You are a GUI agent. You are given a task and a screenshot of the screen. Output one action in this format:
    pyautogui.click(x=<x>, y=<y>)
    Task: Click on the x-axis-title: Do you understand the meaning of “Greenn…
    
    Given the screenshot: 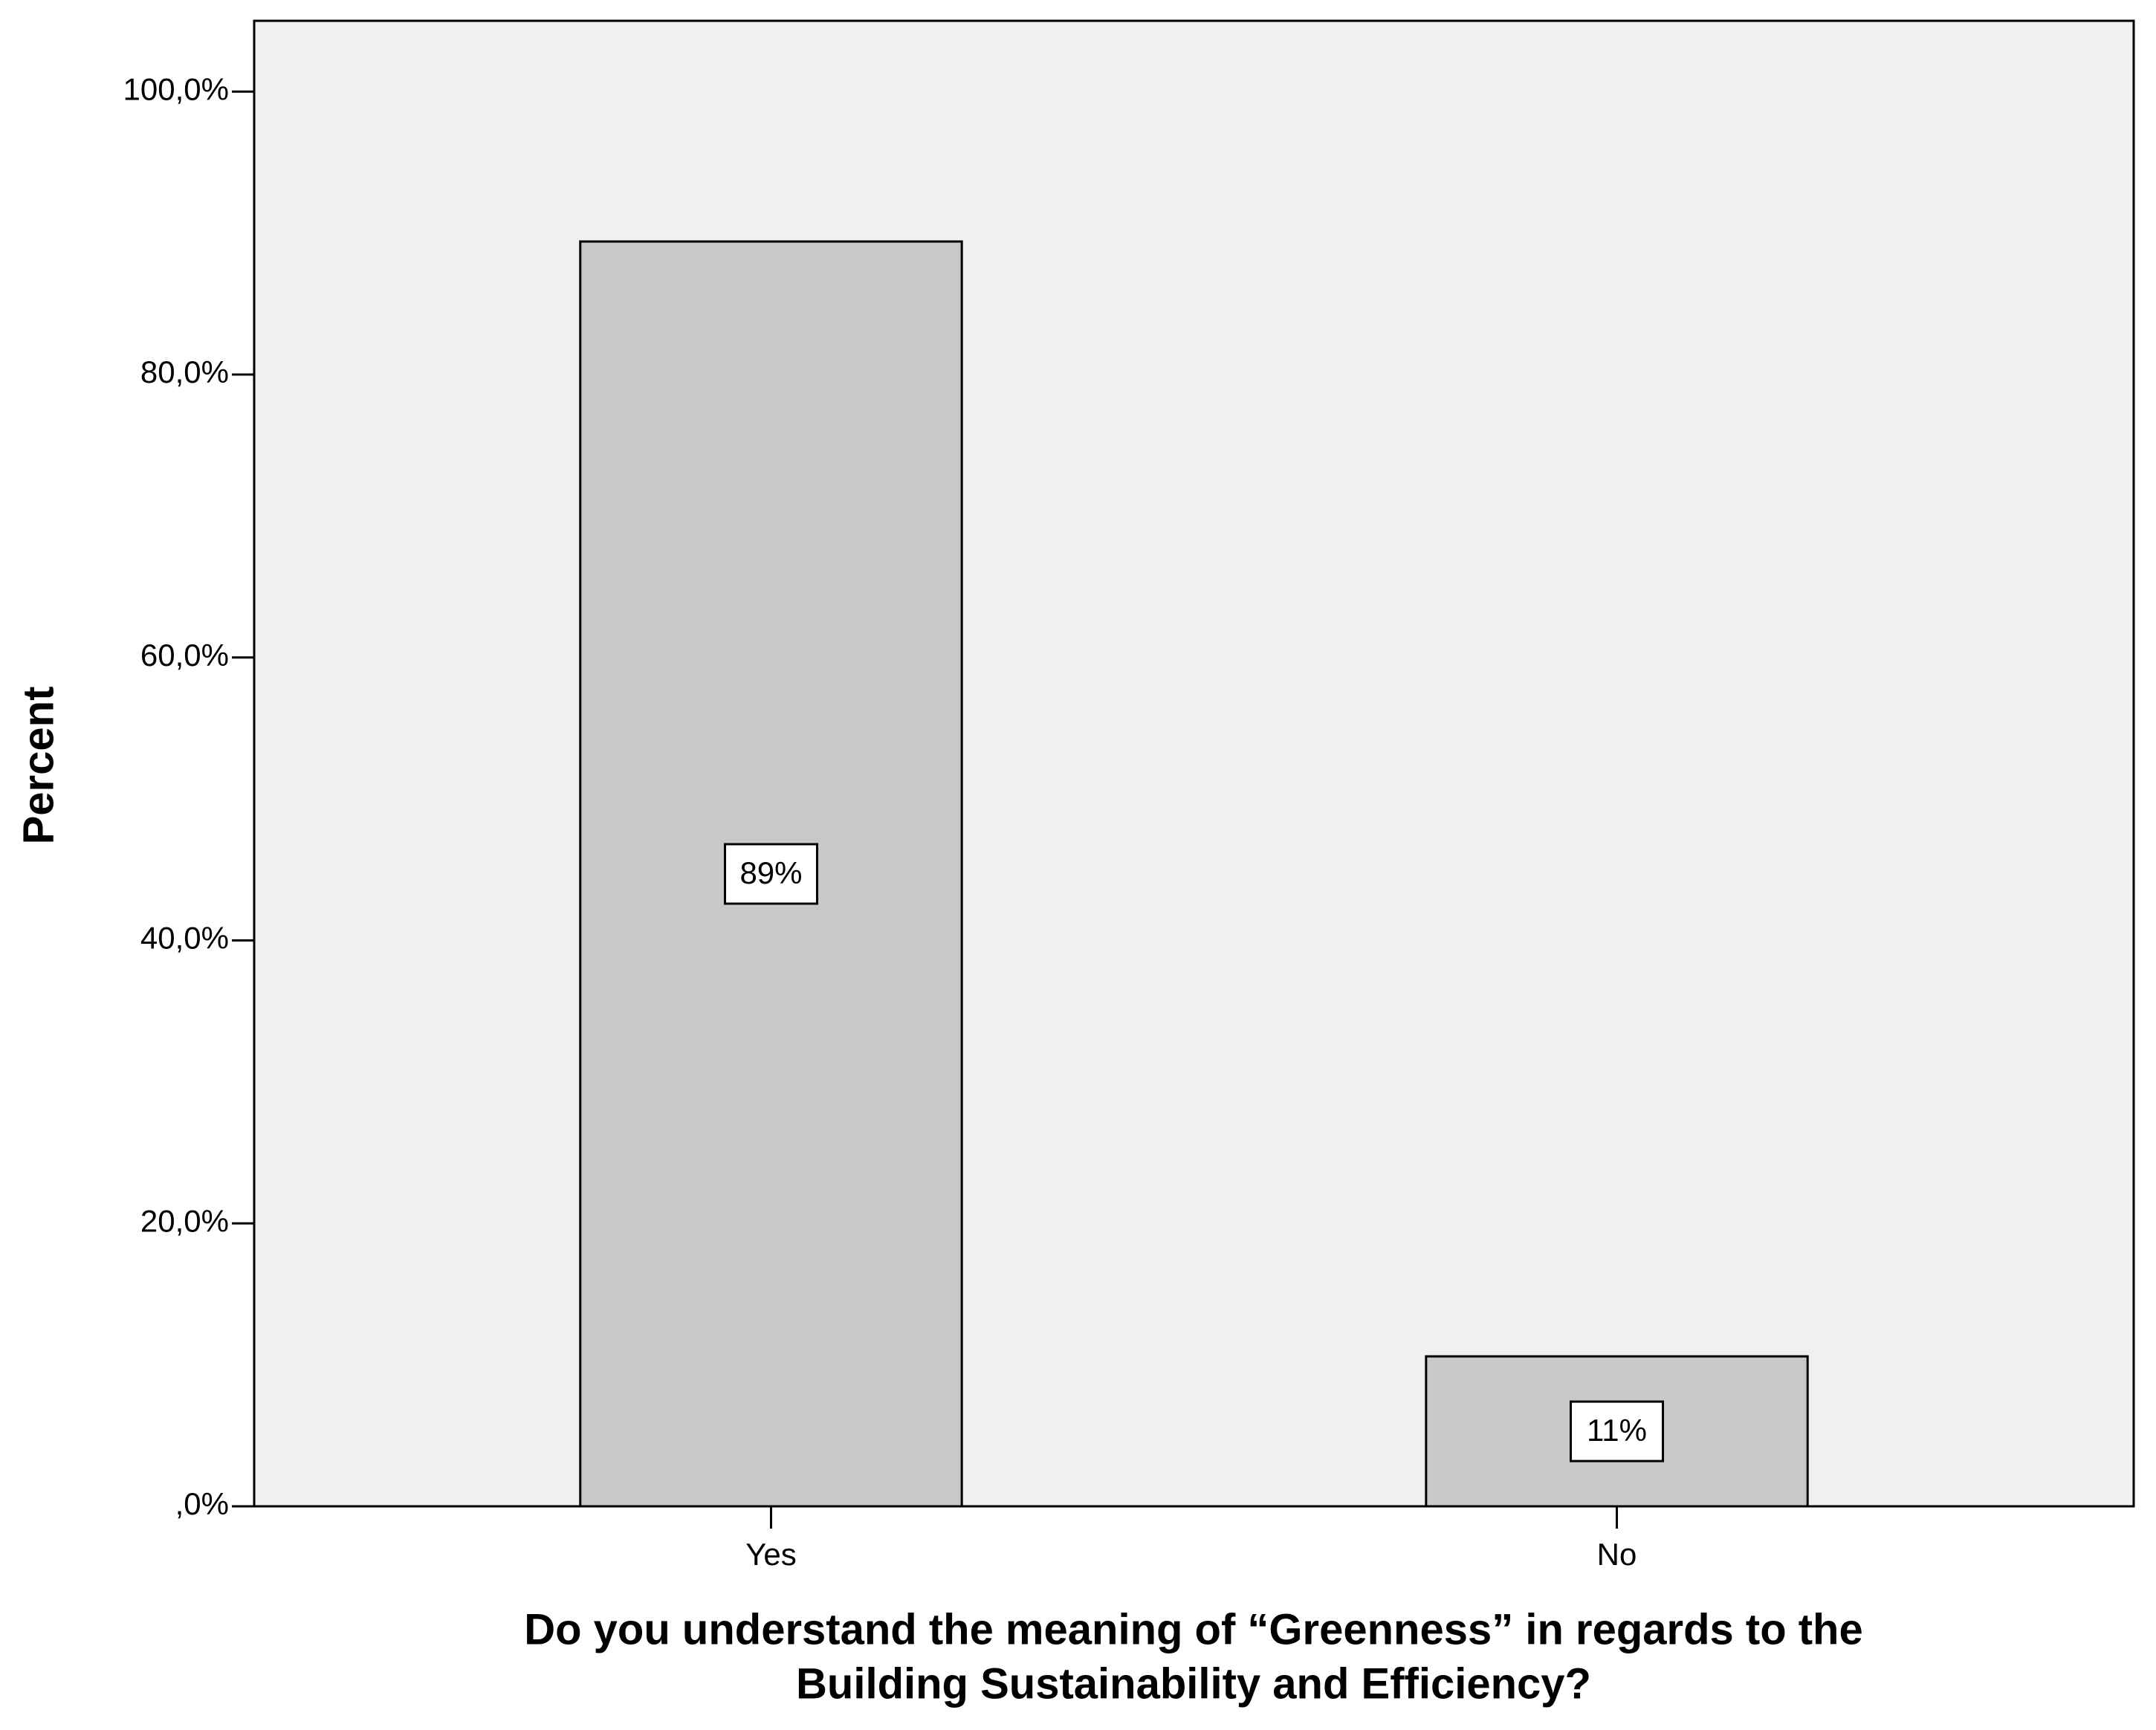 What is the action you would take?
    pyautogui.click(x=1193, y=1629)
    